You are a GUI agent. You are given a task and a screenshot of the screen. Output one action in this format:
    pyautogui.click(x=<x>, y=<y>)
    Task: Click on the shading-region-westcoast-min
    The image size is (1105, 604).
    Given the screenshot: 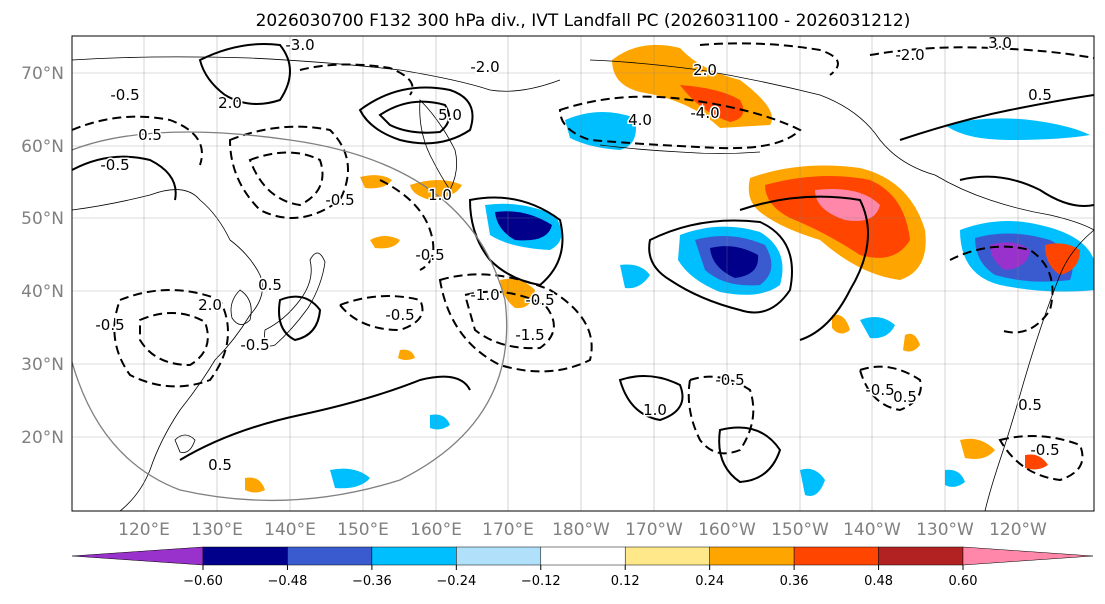 What is the action you would take?
    pyautogui.click(x=1010, y=256)
    